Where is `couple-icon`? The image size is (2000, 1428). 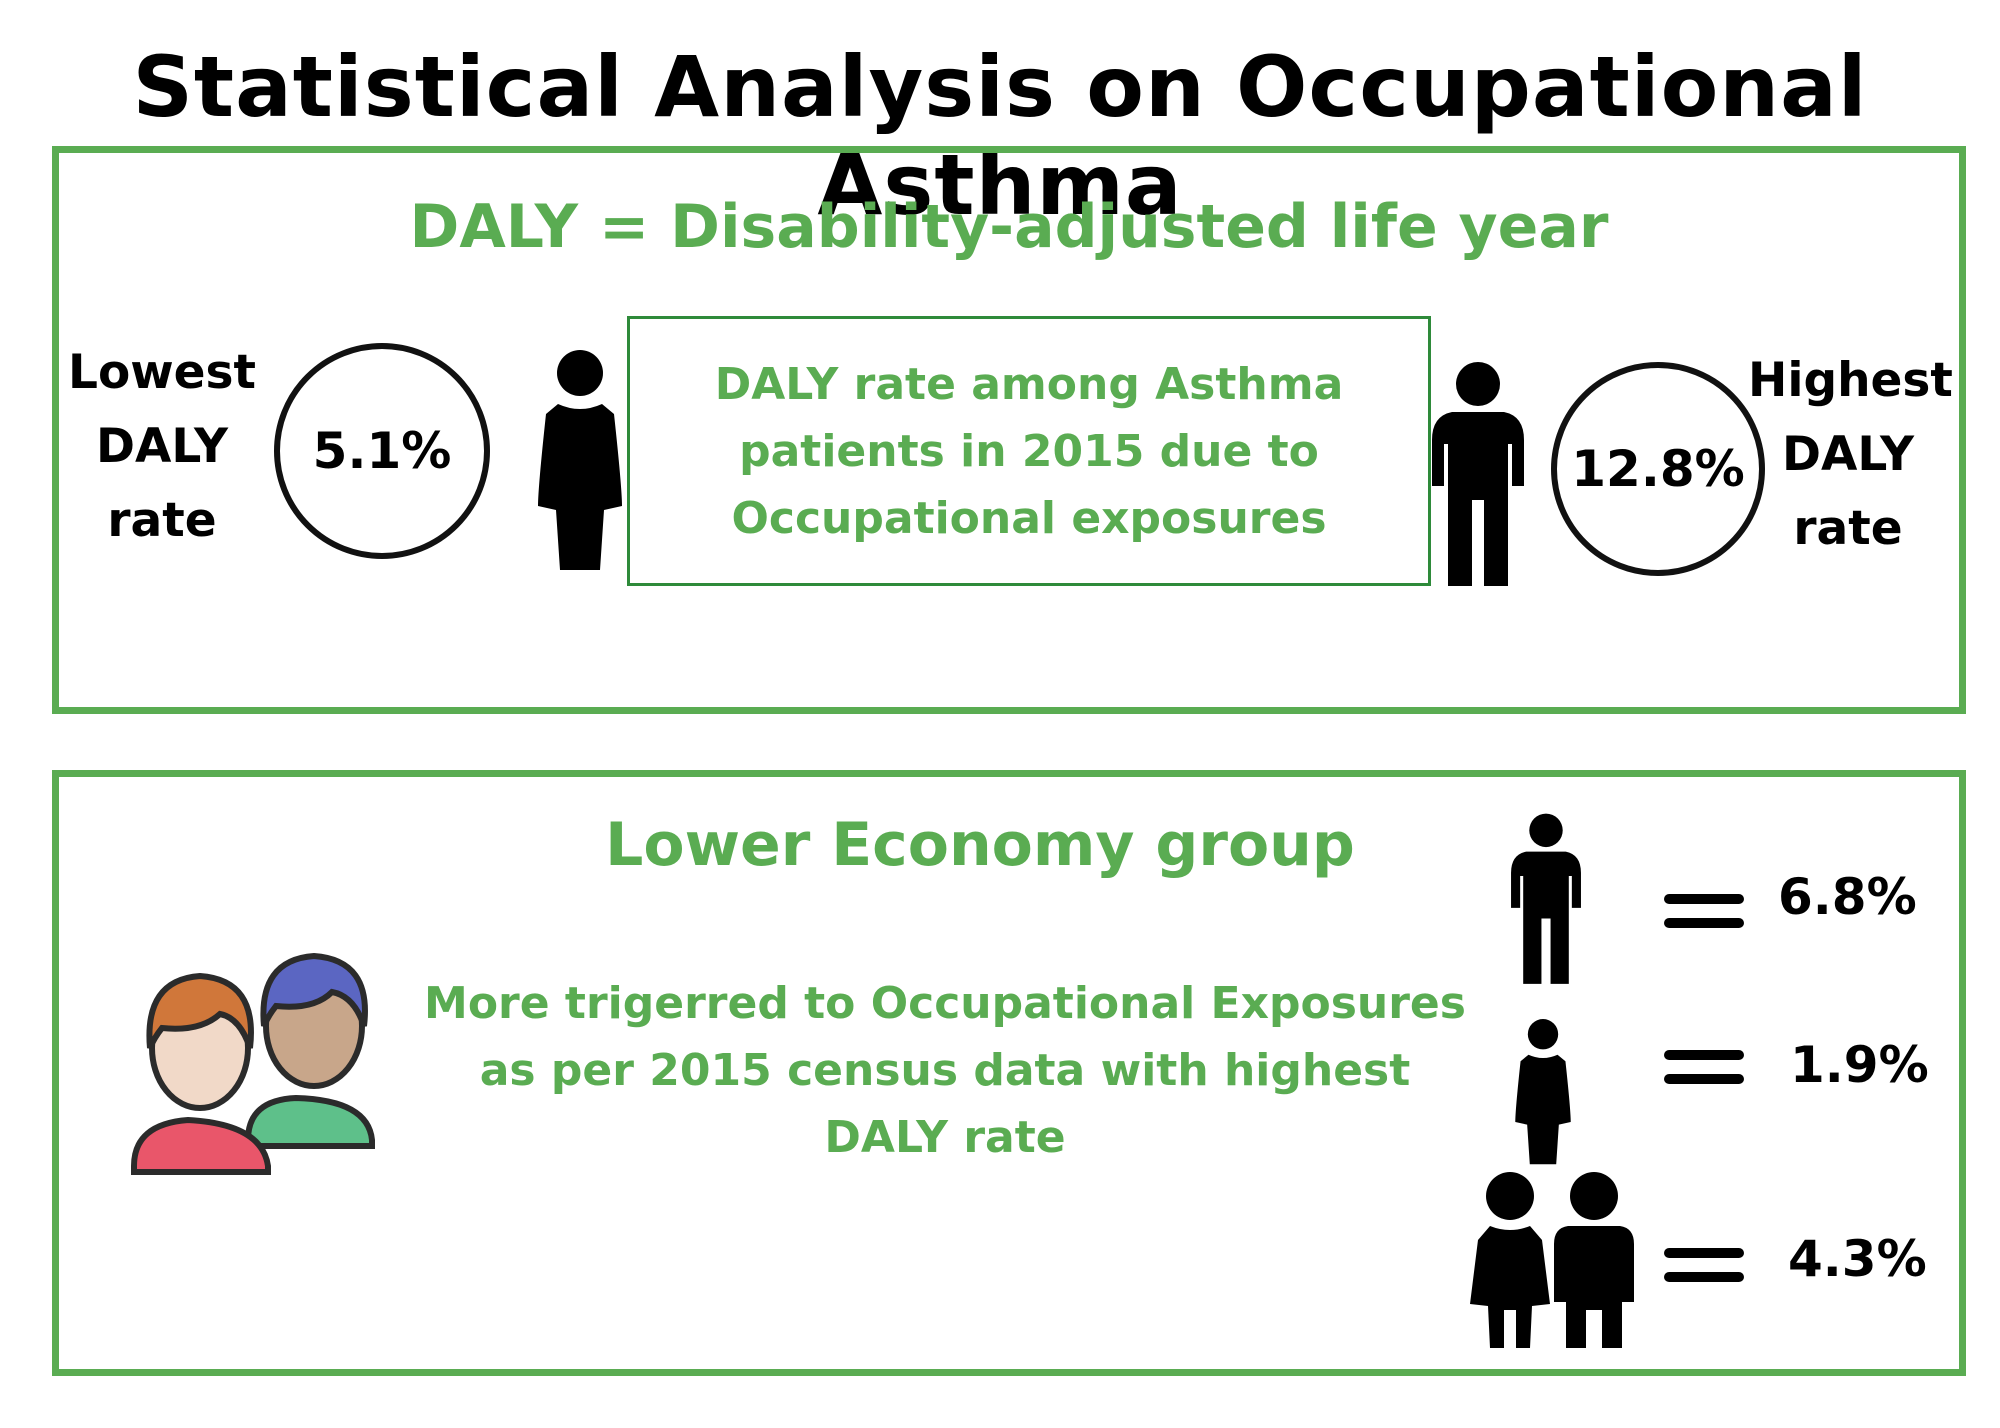
couple-icon is located at coordinates (1552, 1260).